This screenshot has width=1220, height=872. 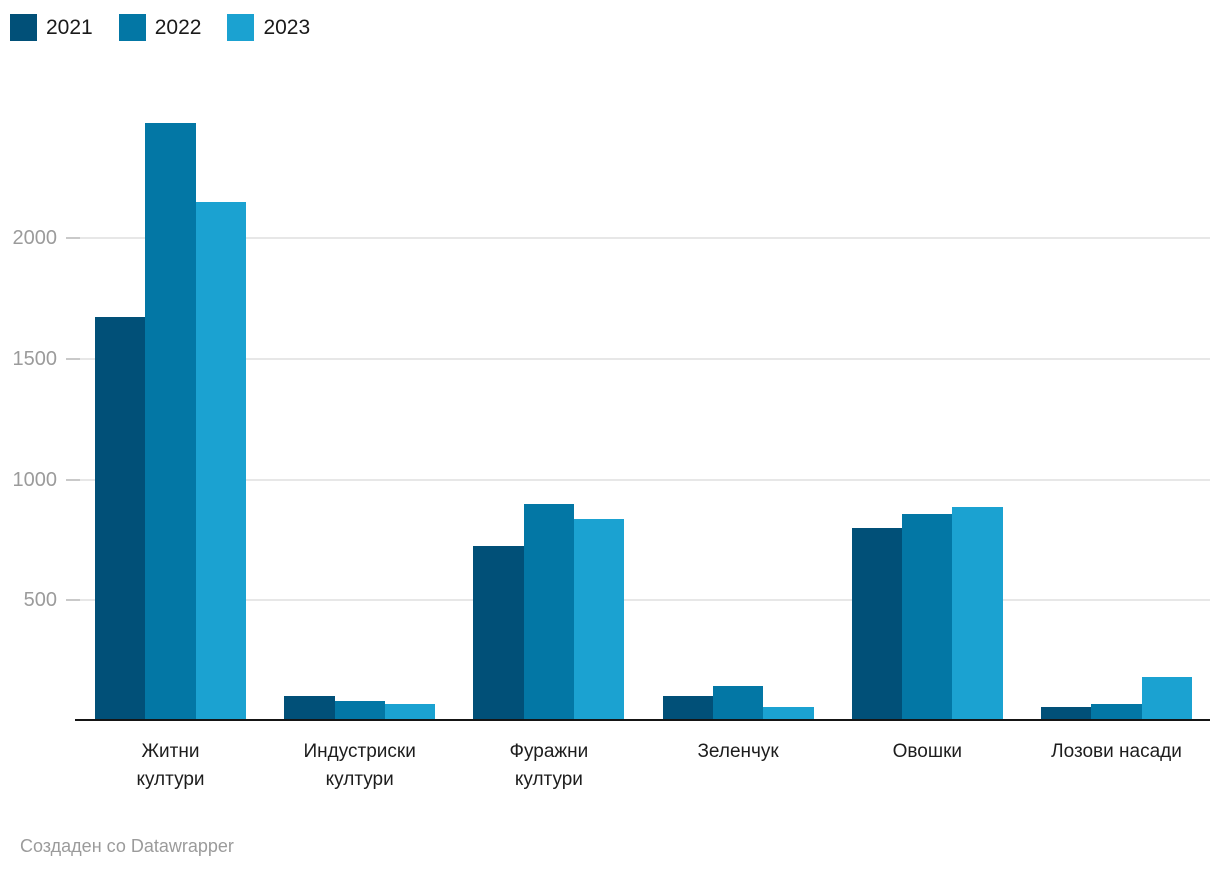 What do you see at coordinates (127, 846) in the screenshot?
I see `datawrapper-credit: Создаден со Datawrapper` at bounding box center [127, 846].